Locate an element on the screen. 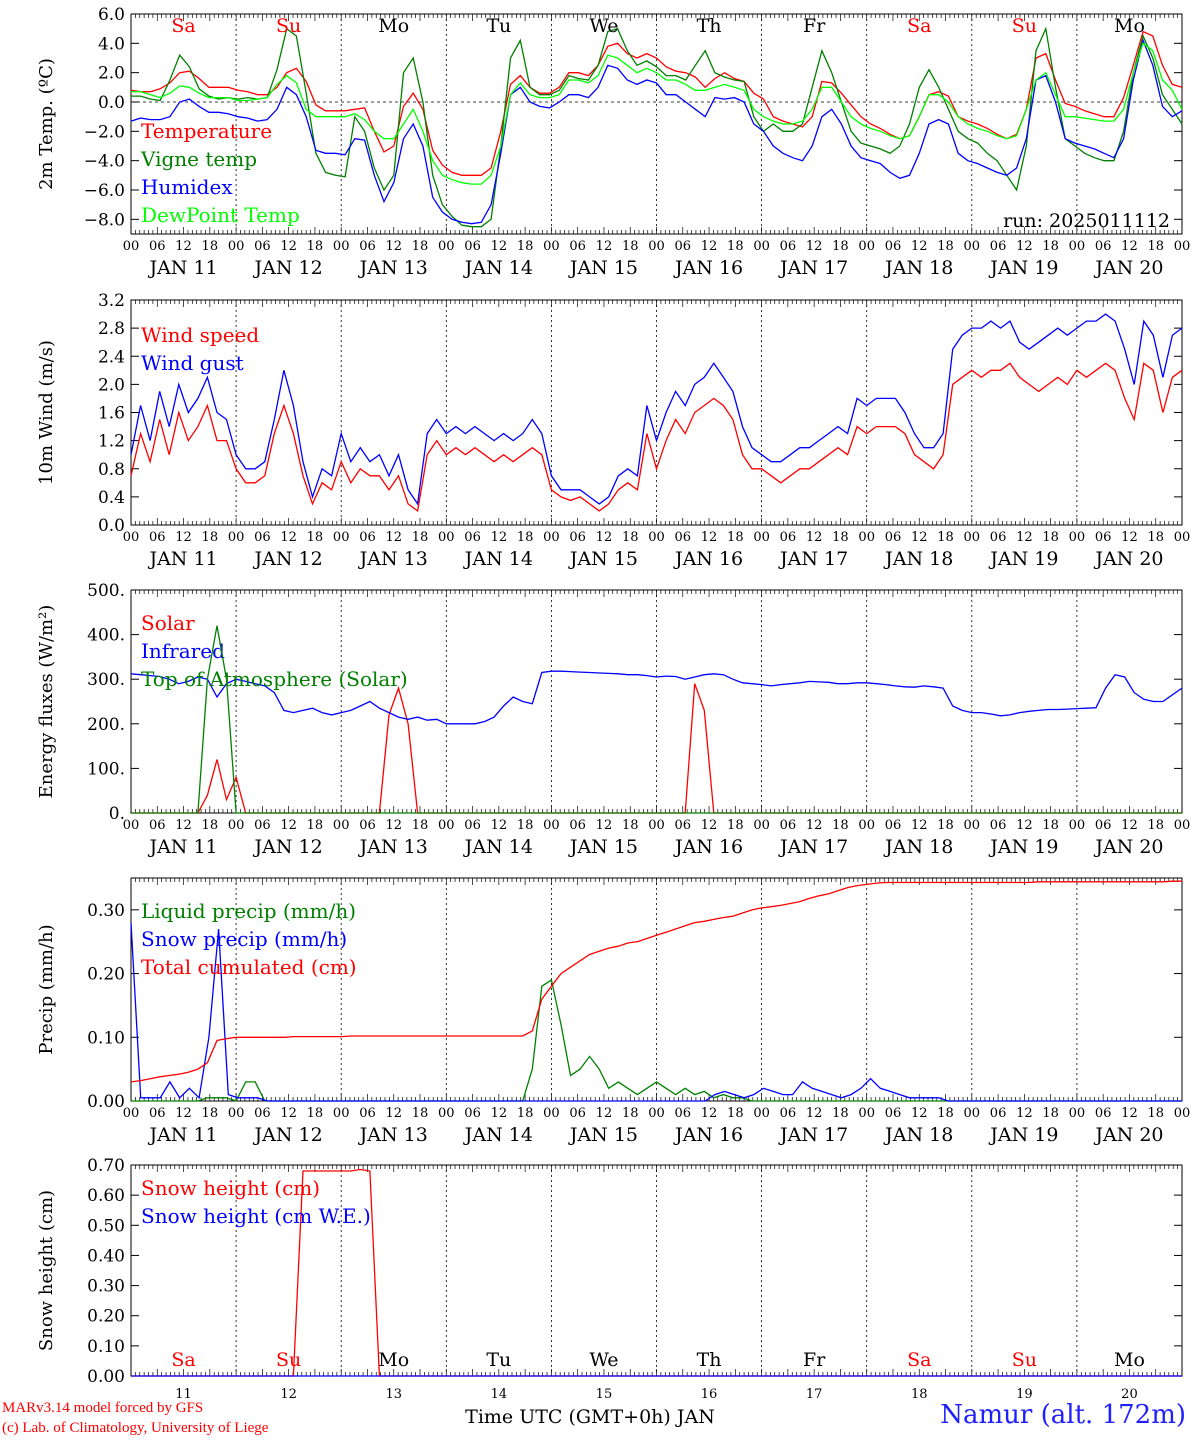 The image size is (1194, 1445). y-axis-label: 2m Temp. (ºC) is located at coordinates (46, 124).